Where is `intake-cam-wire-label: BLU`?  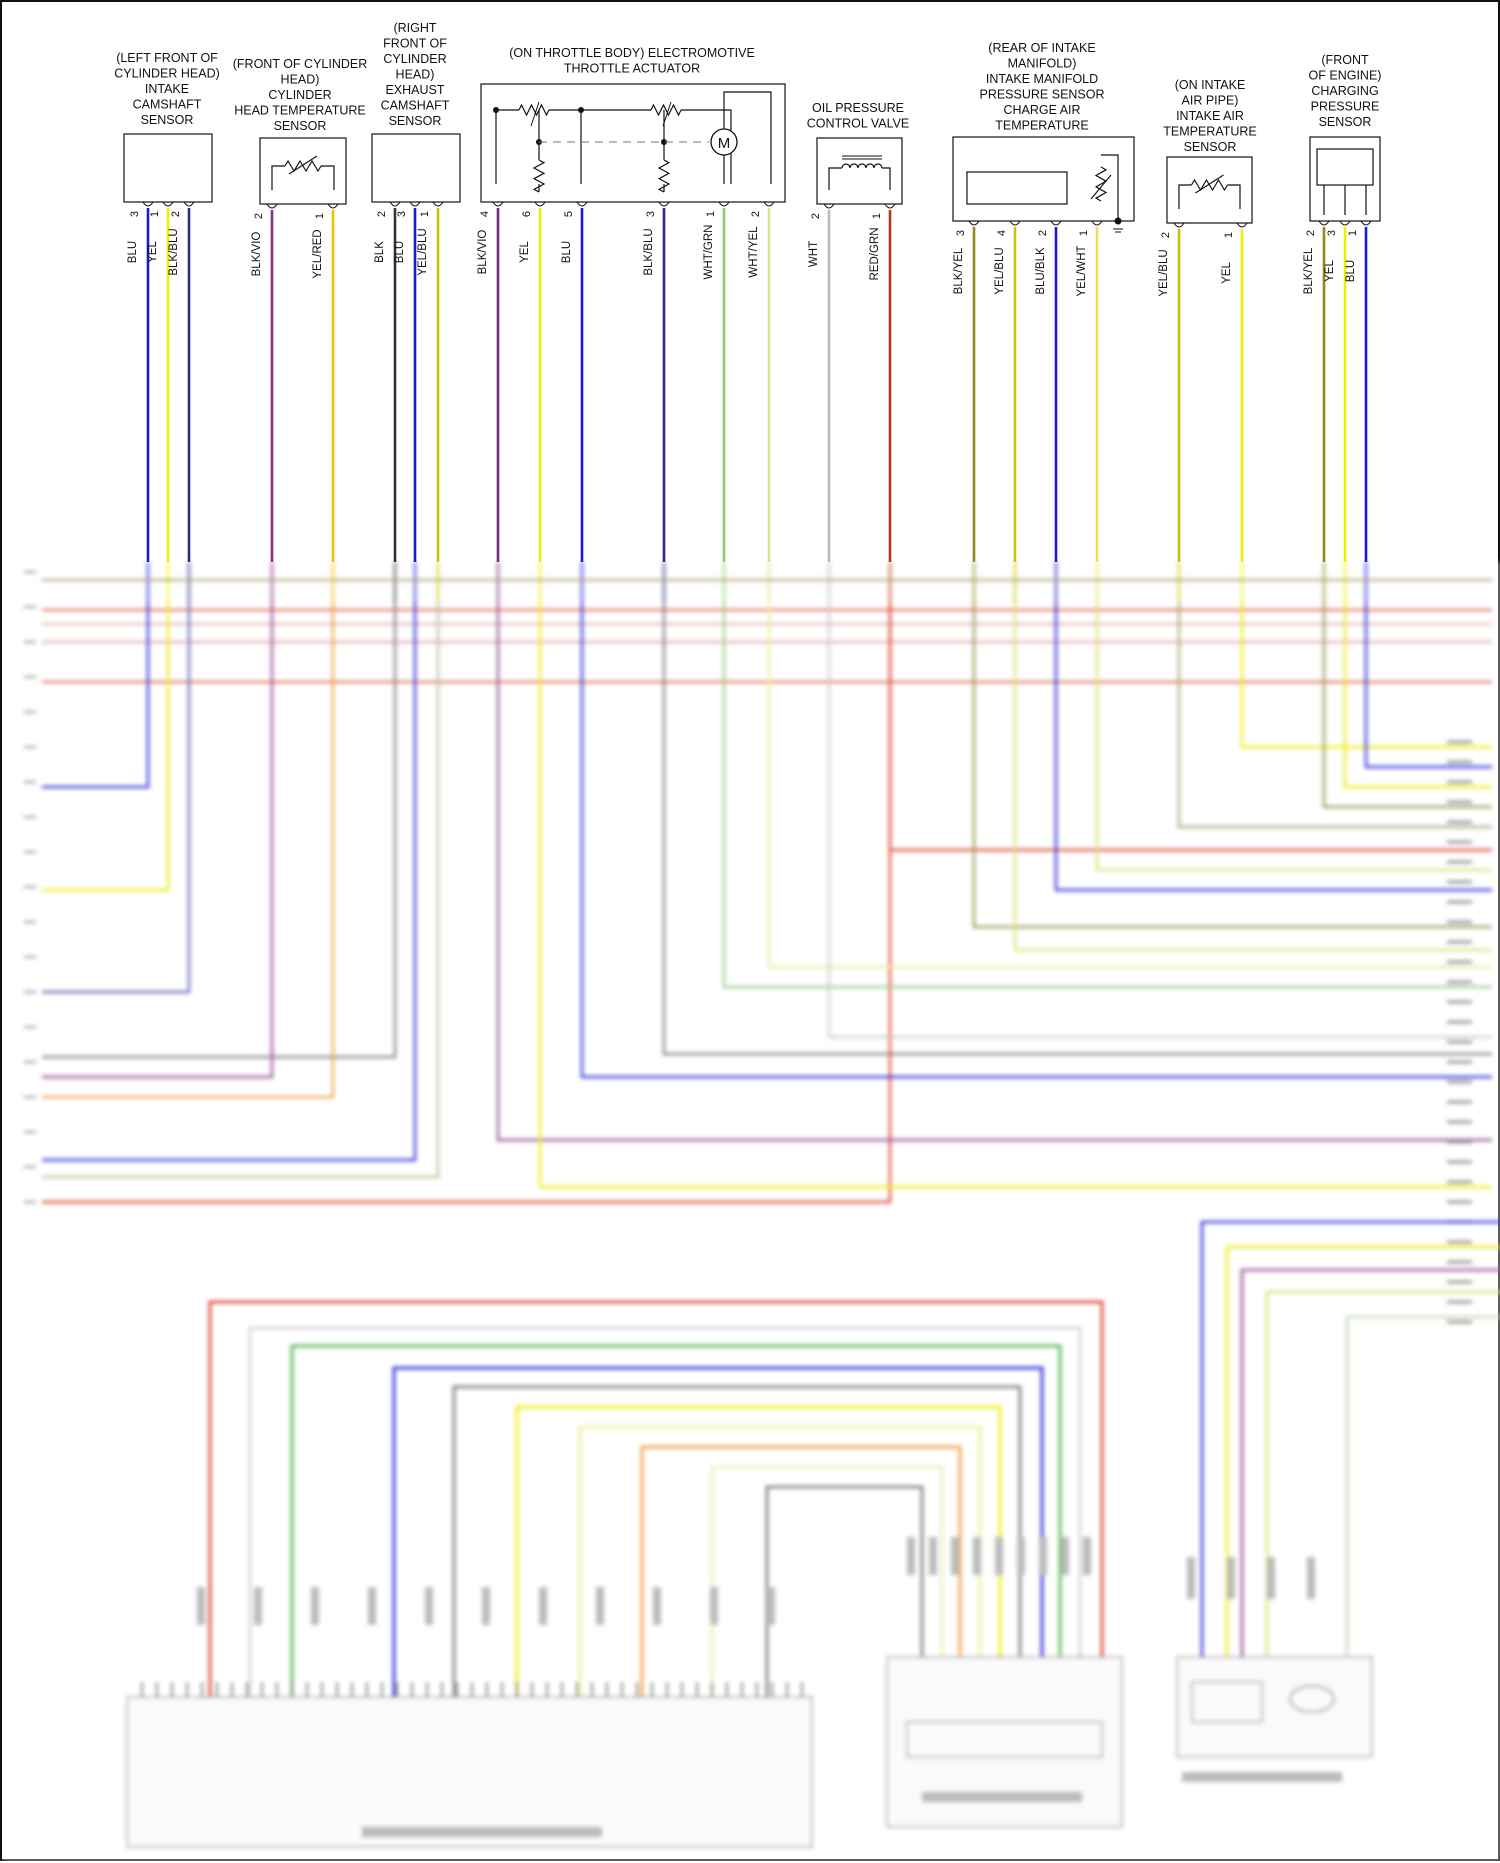 intake-cam-wire-label: BLU is located at coordinates (133, 252).